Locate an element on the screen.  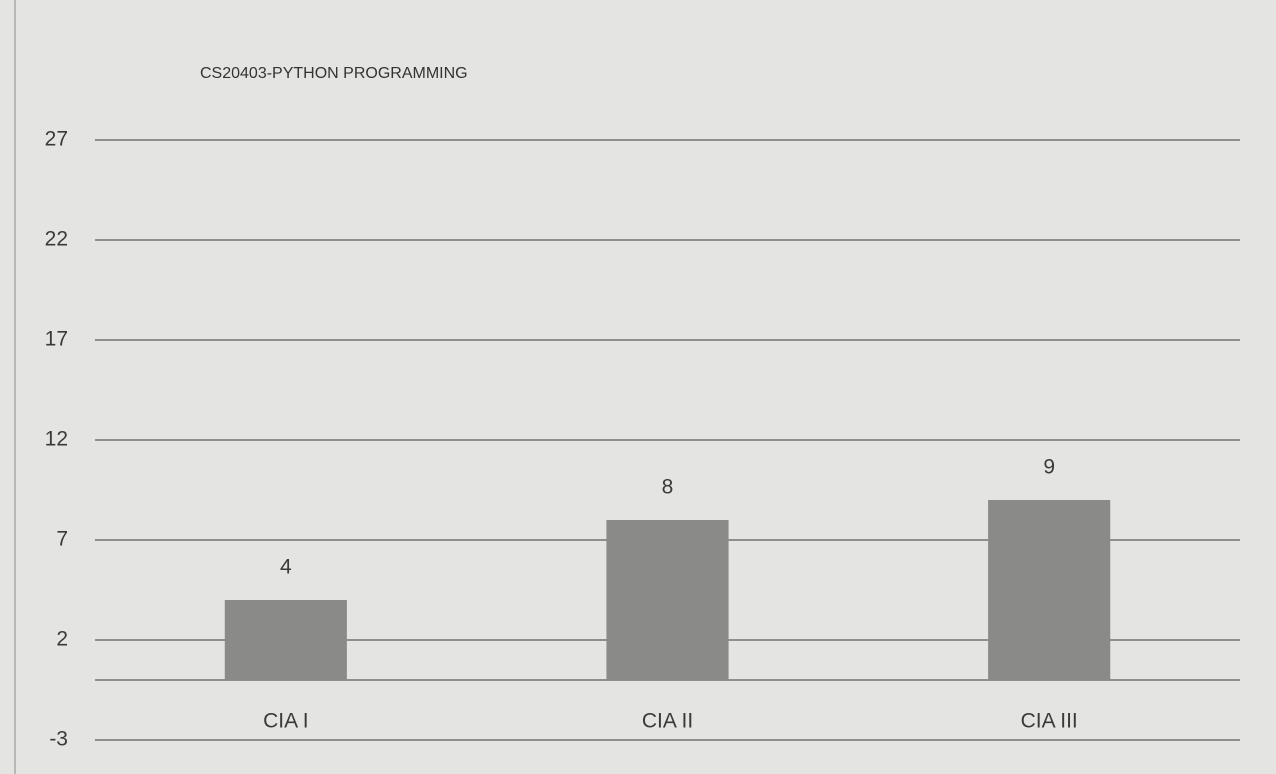
data-label: 8 is located at coordinates (668, 487).